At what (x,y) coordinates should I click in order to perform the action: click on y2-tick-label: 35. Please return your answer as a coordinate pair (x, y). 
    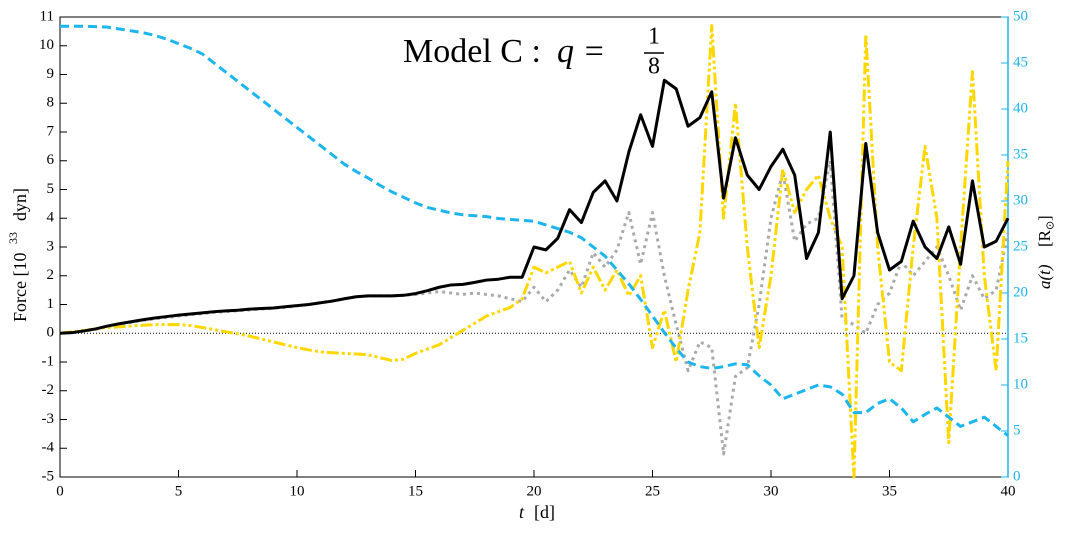
    Looking at the image, I should click on (1020, 154).